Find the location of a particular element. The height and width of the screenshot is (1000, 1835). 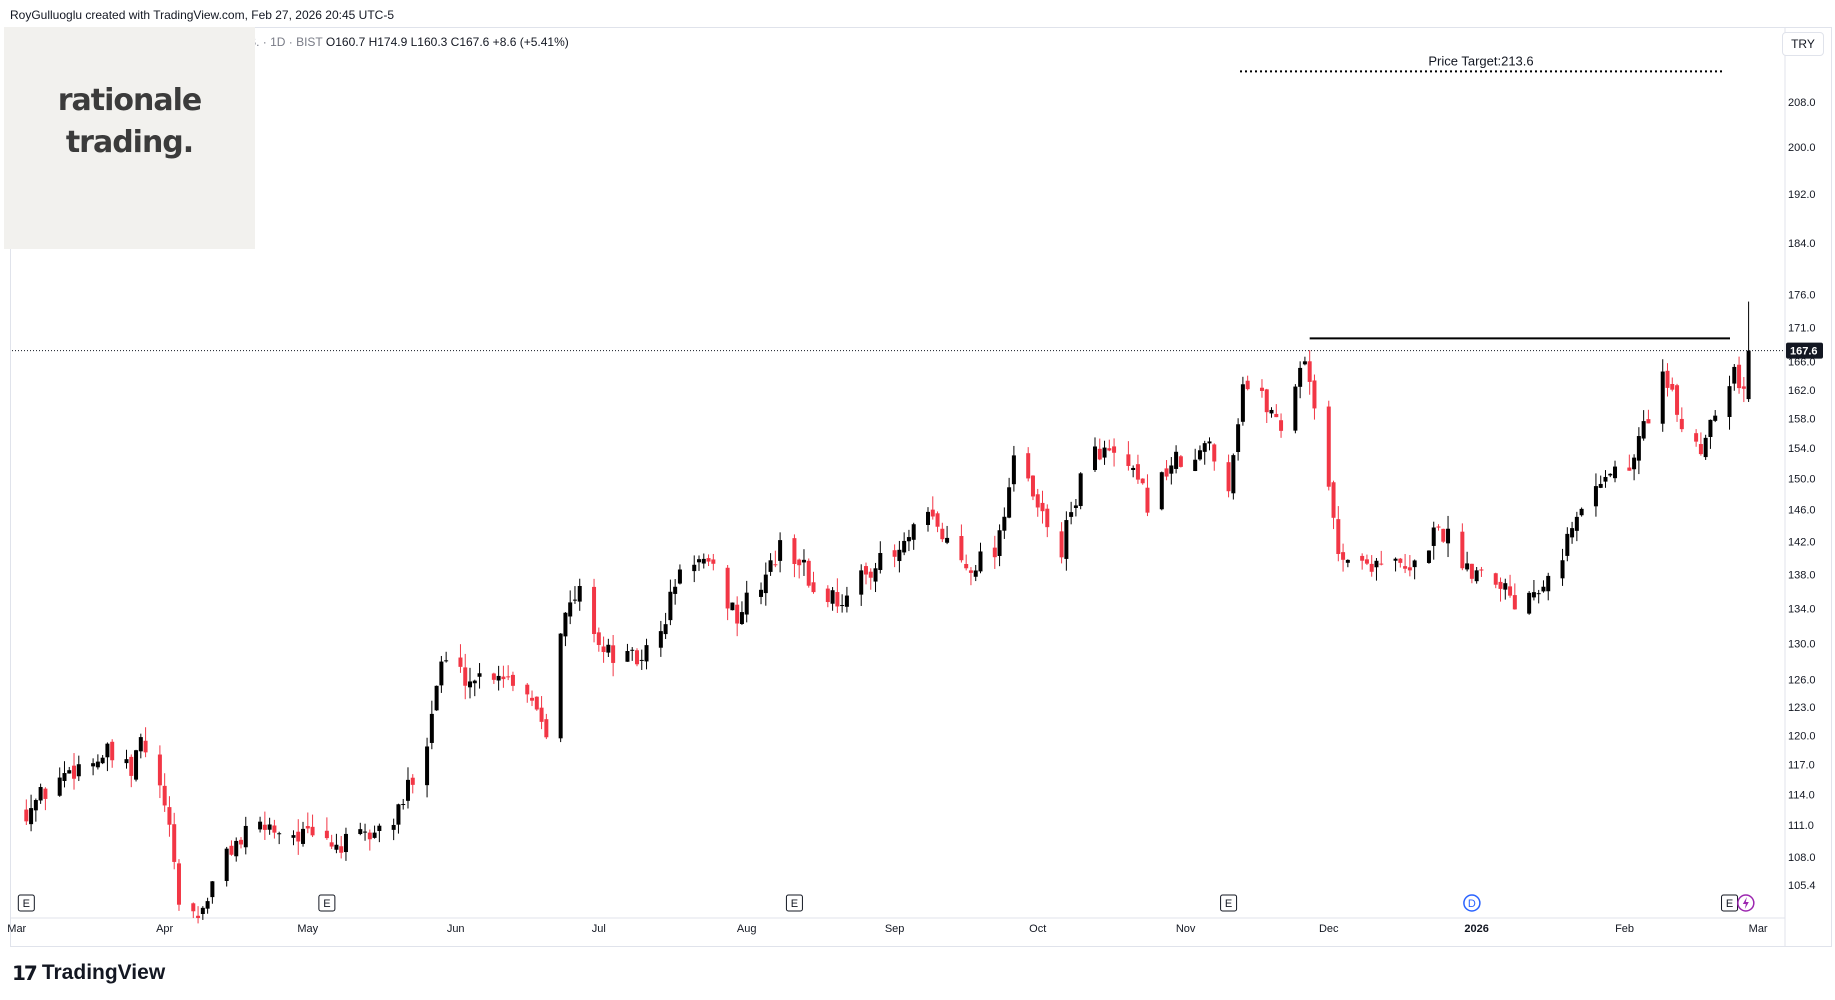

price-tick-label: 192.0 is located at coordinates (1802, 195).